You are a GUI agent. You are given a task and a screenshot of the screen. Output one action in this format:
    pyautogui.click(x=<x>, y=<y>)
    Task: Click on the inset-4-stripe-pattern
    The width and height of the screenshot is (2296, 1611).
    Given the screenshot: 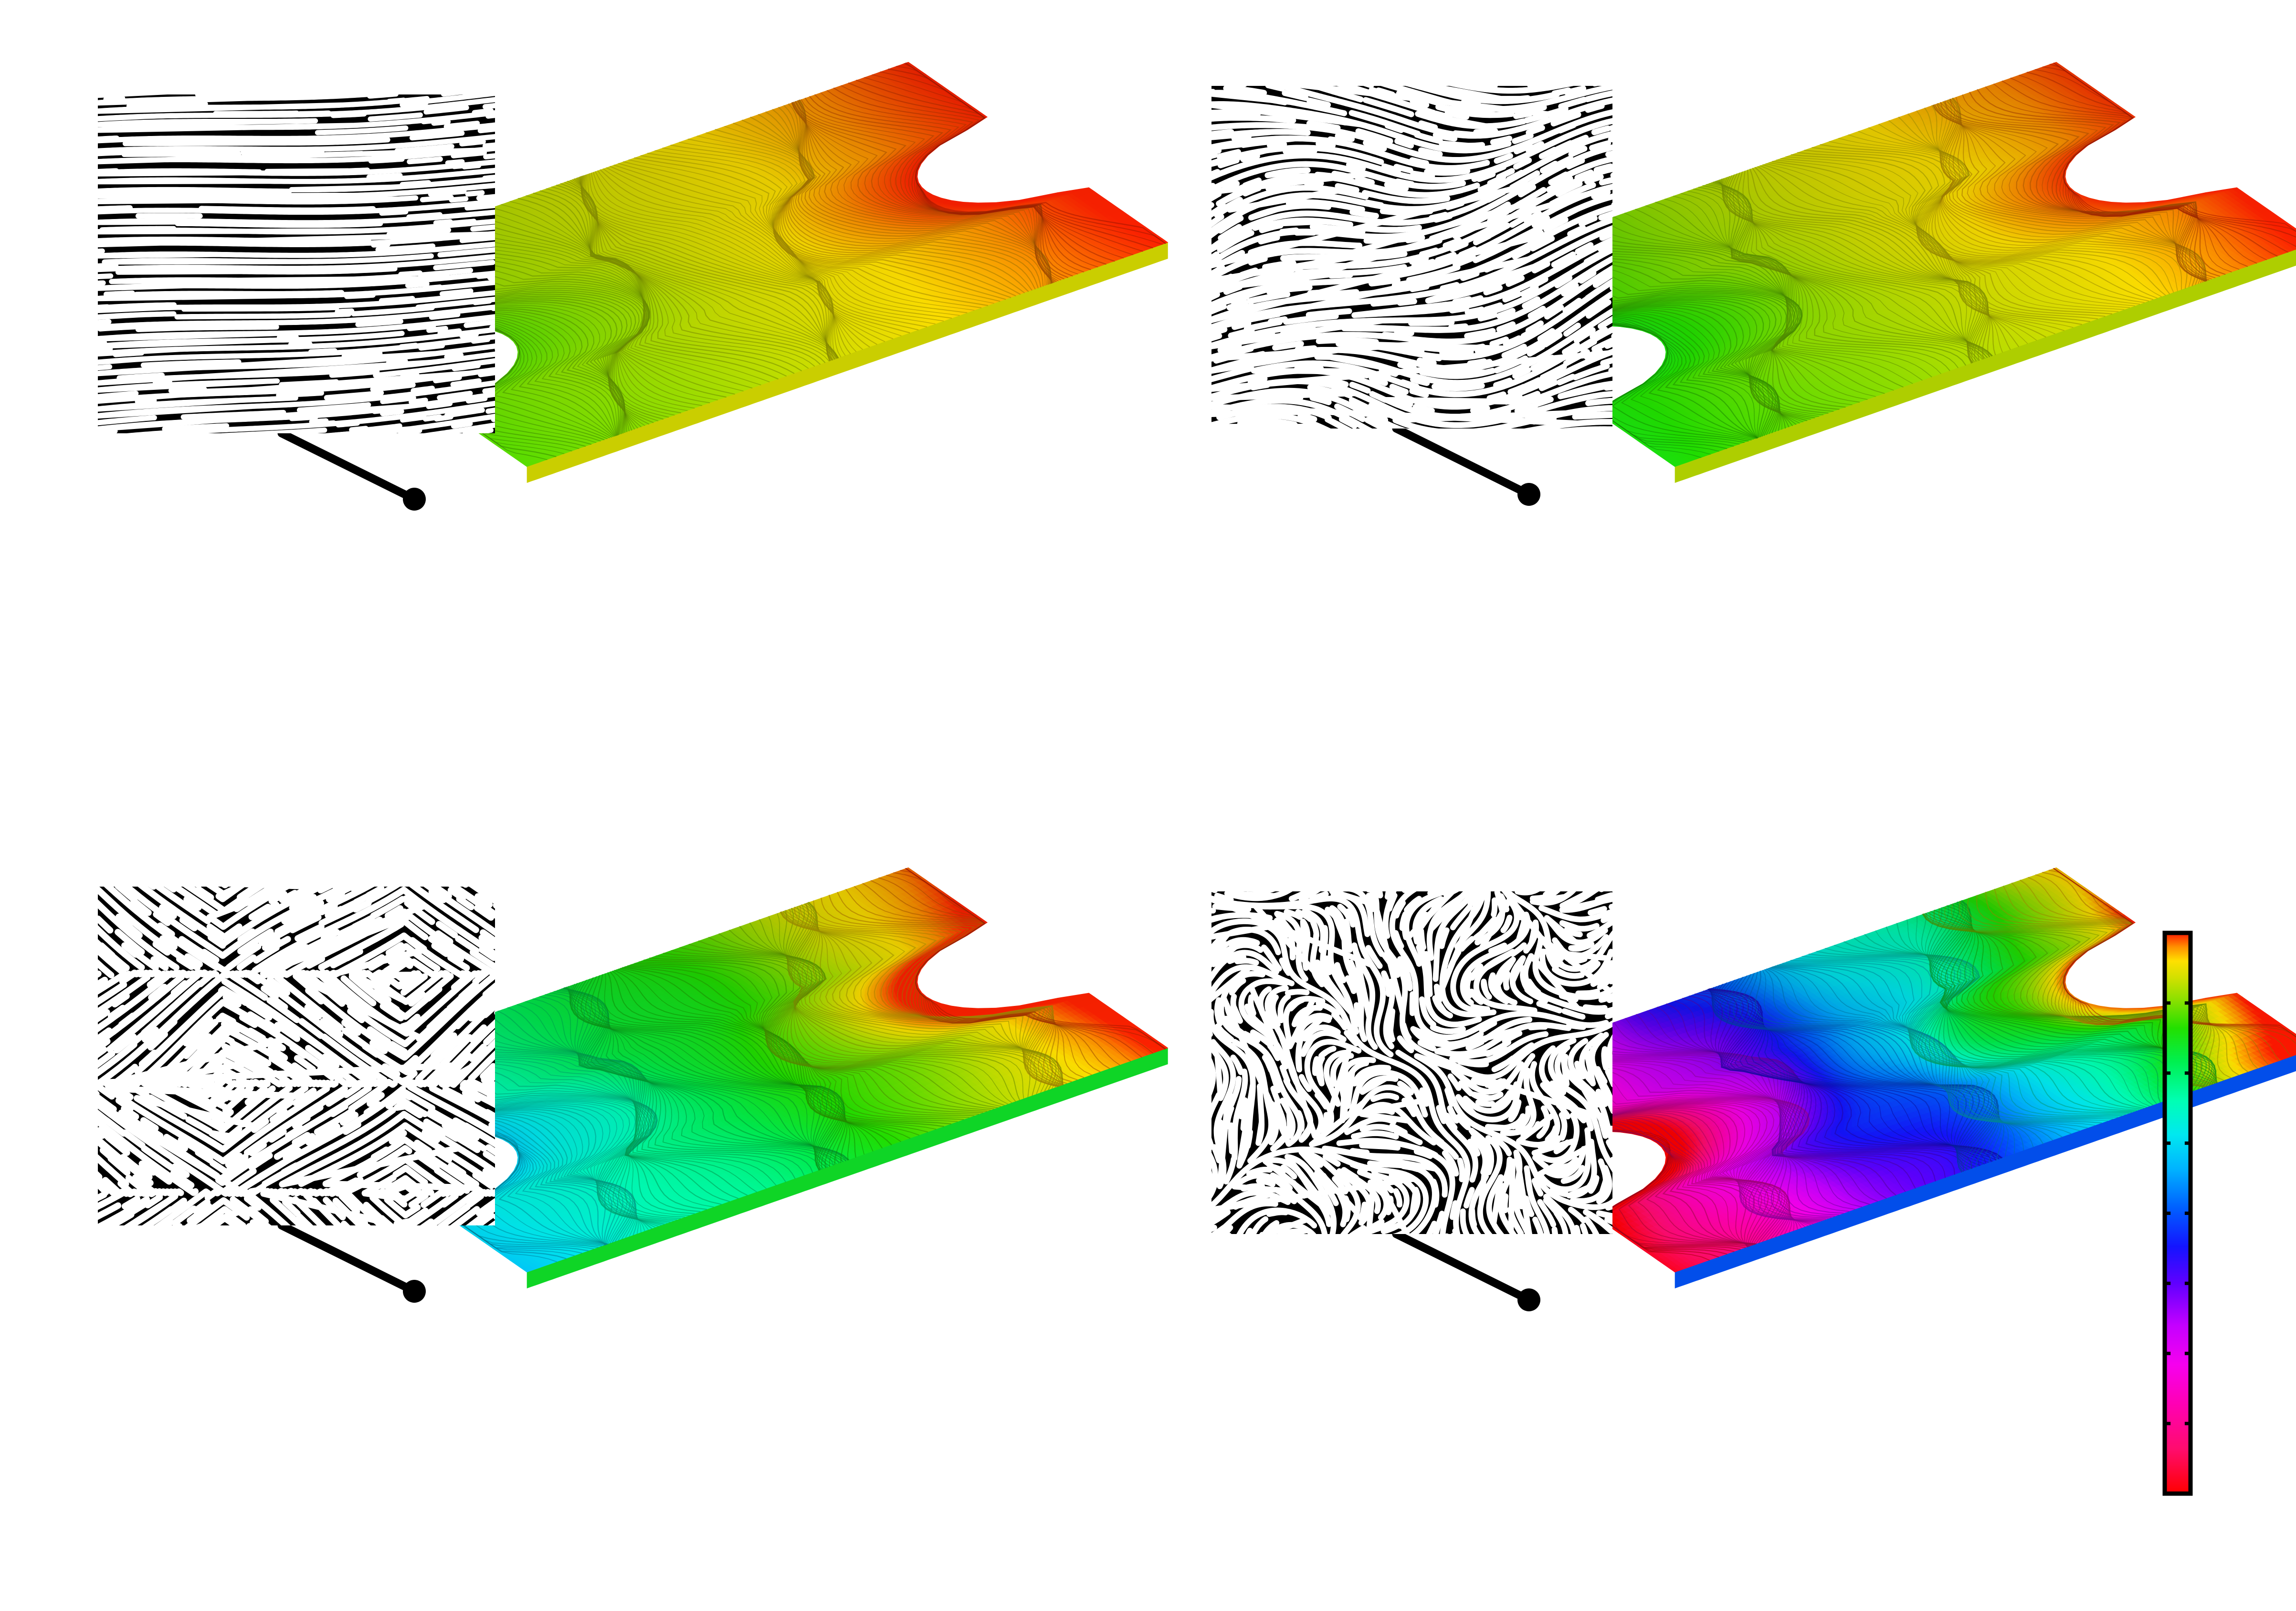 What is the action you would take?
    pyautogui.click(x=1412, y=1062)
    